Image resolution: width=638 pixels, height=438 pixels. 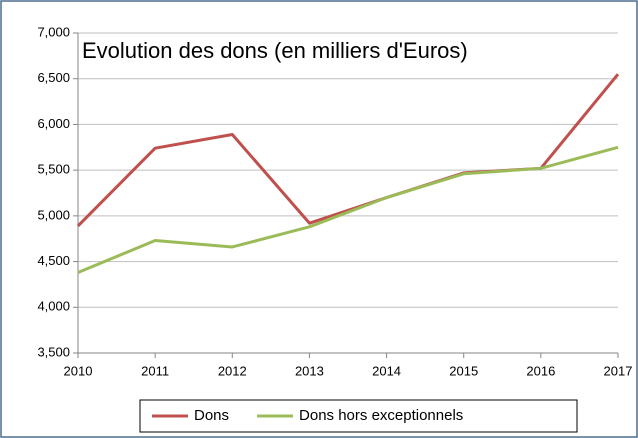 I want to click on x-tick-label: 2011, so click(x=155, y=370).